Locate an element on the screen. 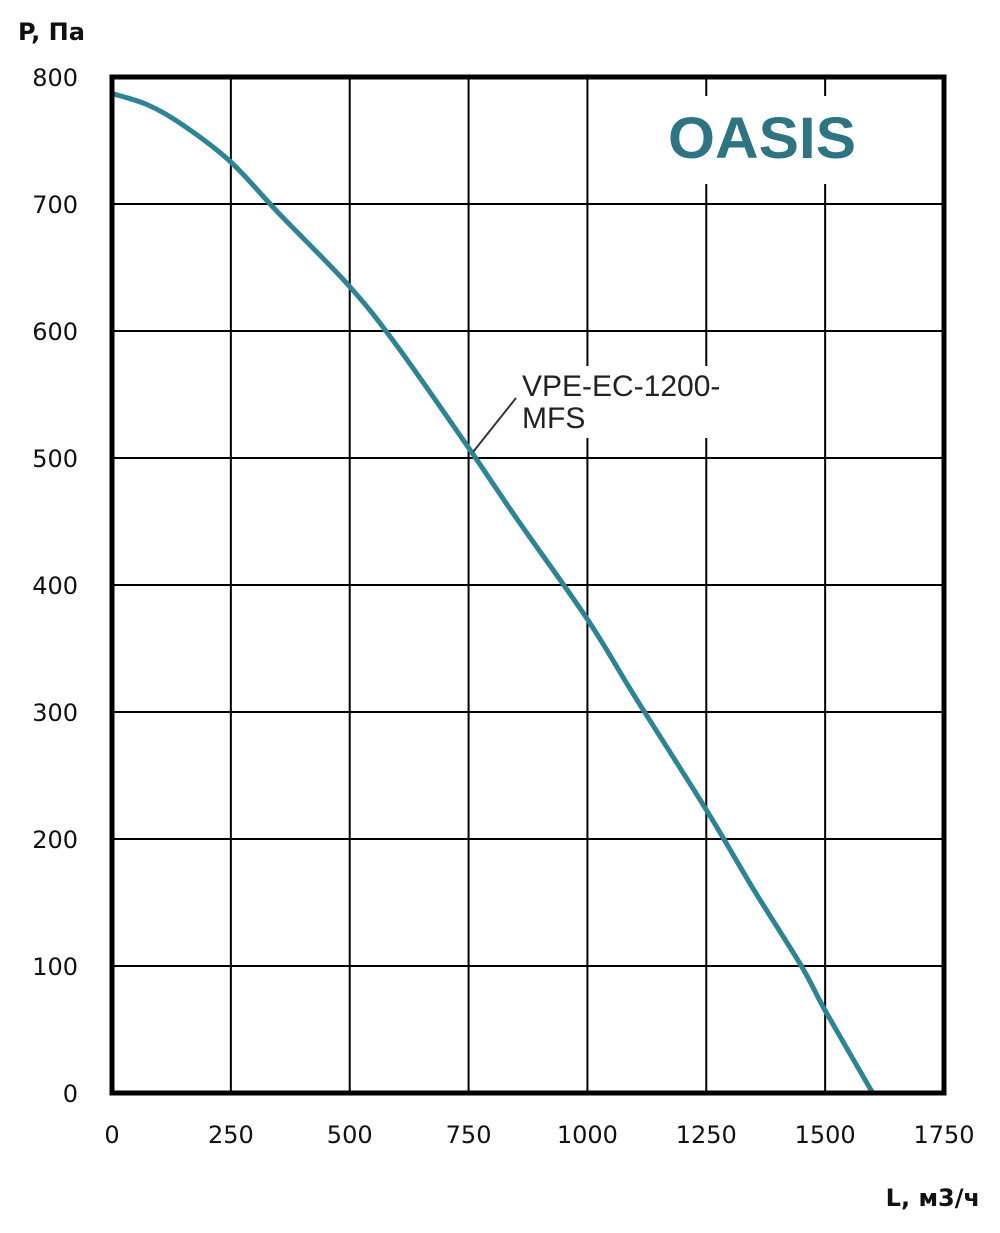 The height and width of the screenshot is (1233, 1000). x-tick-label: 1500 is located at coordinates (825, 1135).